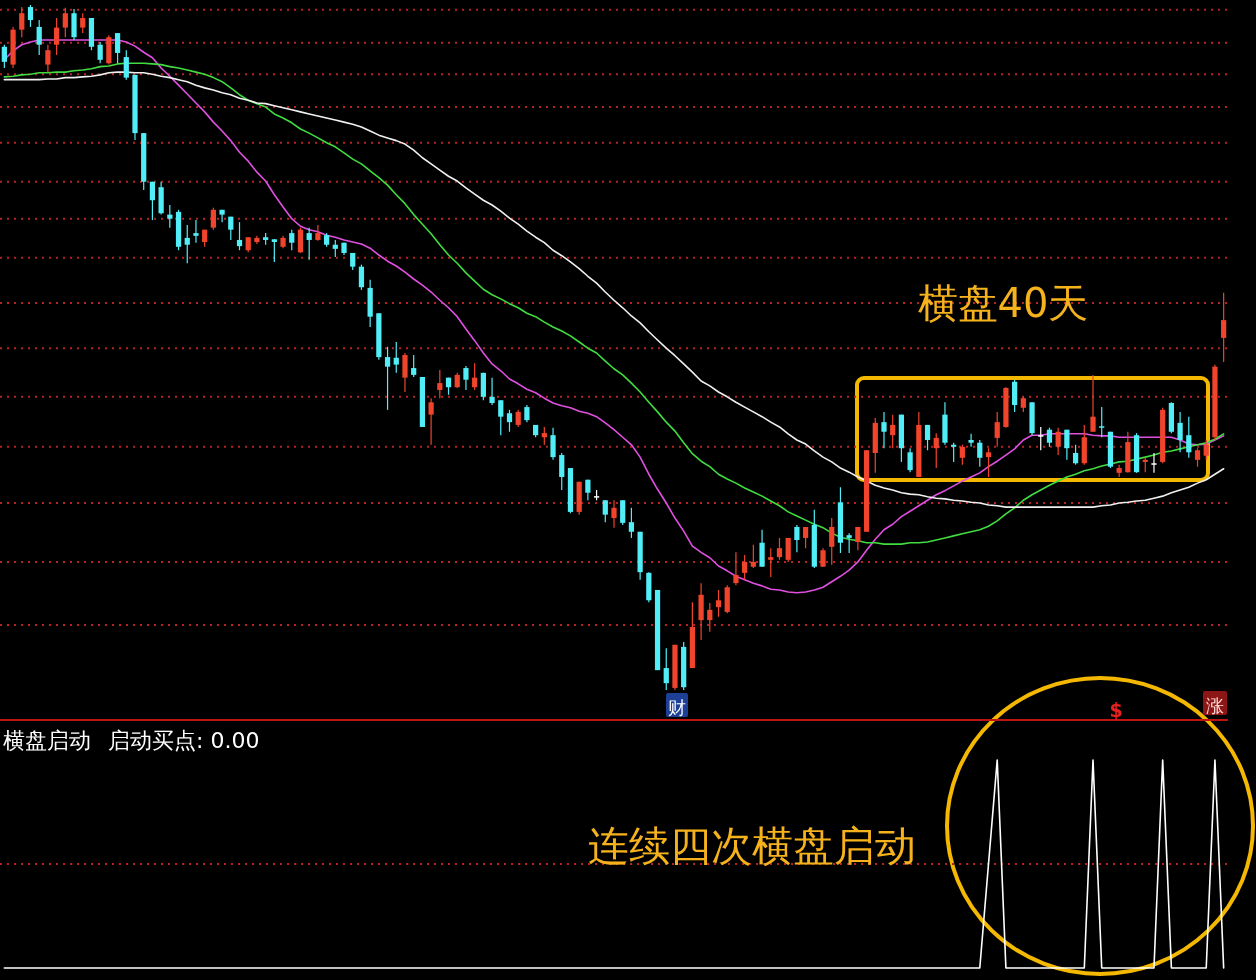 The image size is (1256, 980). Describe the element at coordinates (752, 846) in the screenshot. I see `annotation: 连续四次横盘启动` at that location.